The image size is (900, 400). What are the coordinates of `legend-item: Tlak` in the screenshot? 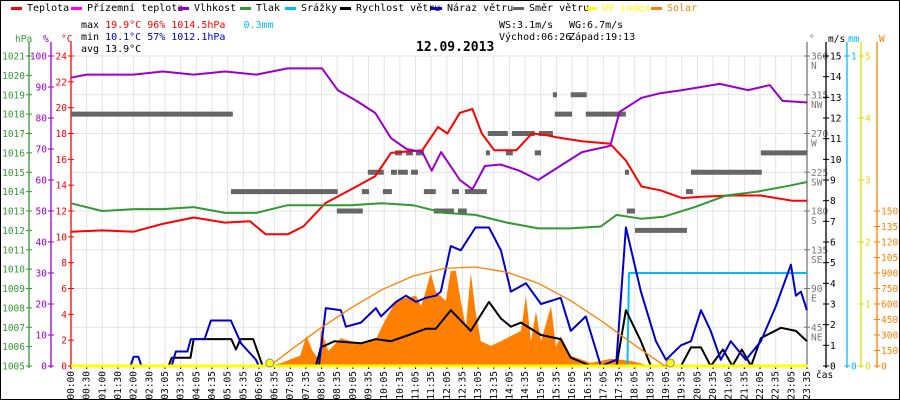 It's located at (260, 8).